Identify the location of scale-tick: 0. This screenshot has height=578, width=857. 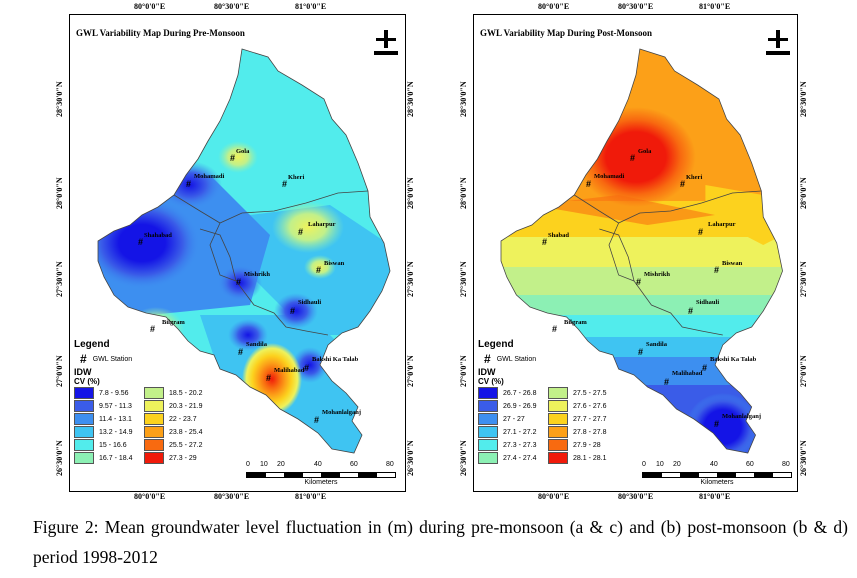
(248, 464).